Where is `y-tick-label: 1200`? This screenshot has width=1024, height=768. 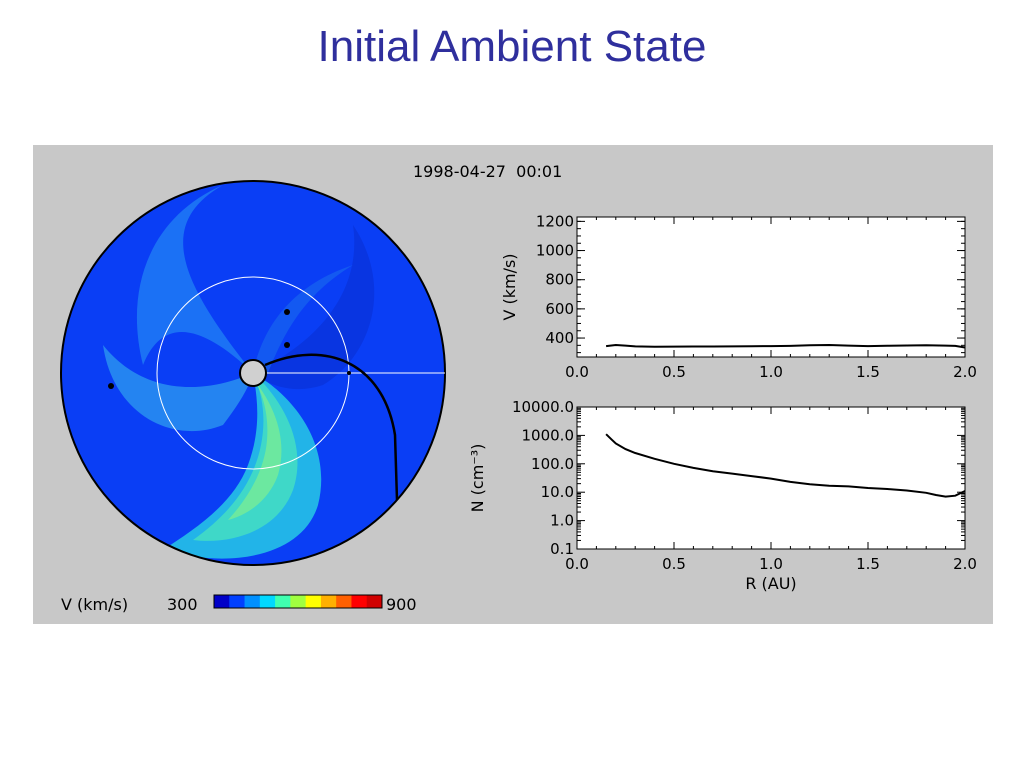
y-tick-label: 1200 is located at coordinates (555, 221).